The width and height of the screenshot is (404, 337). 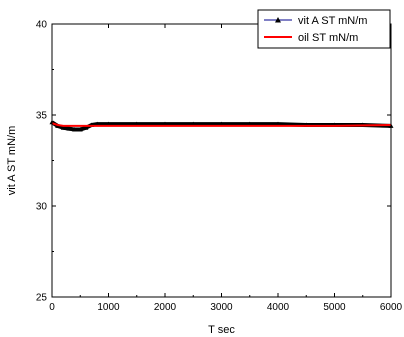 What do you see at coordinates (42, 116) in the screenshot?
I see `y-tick-label: 35` at bounding box center [42, 116].